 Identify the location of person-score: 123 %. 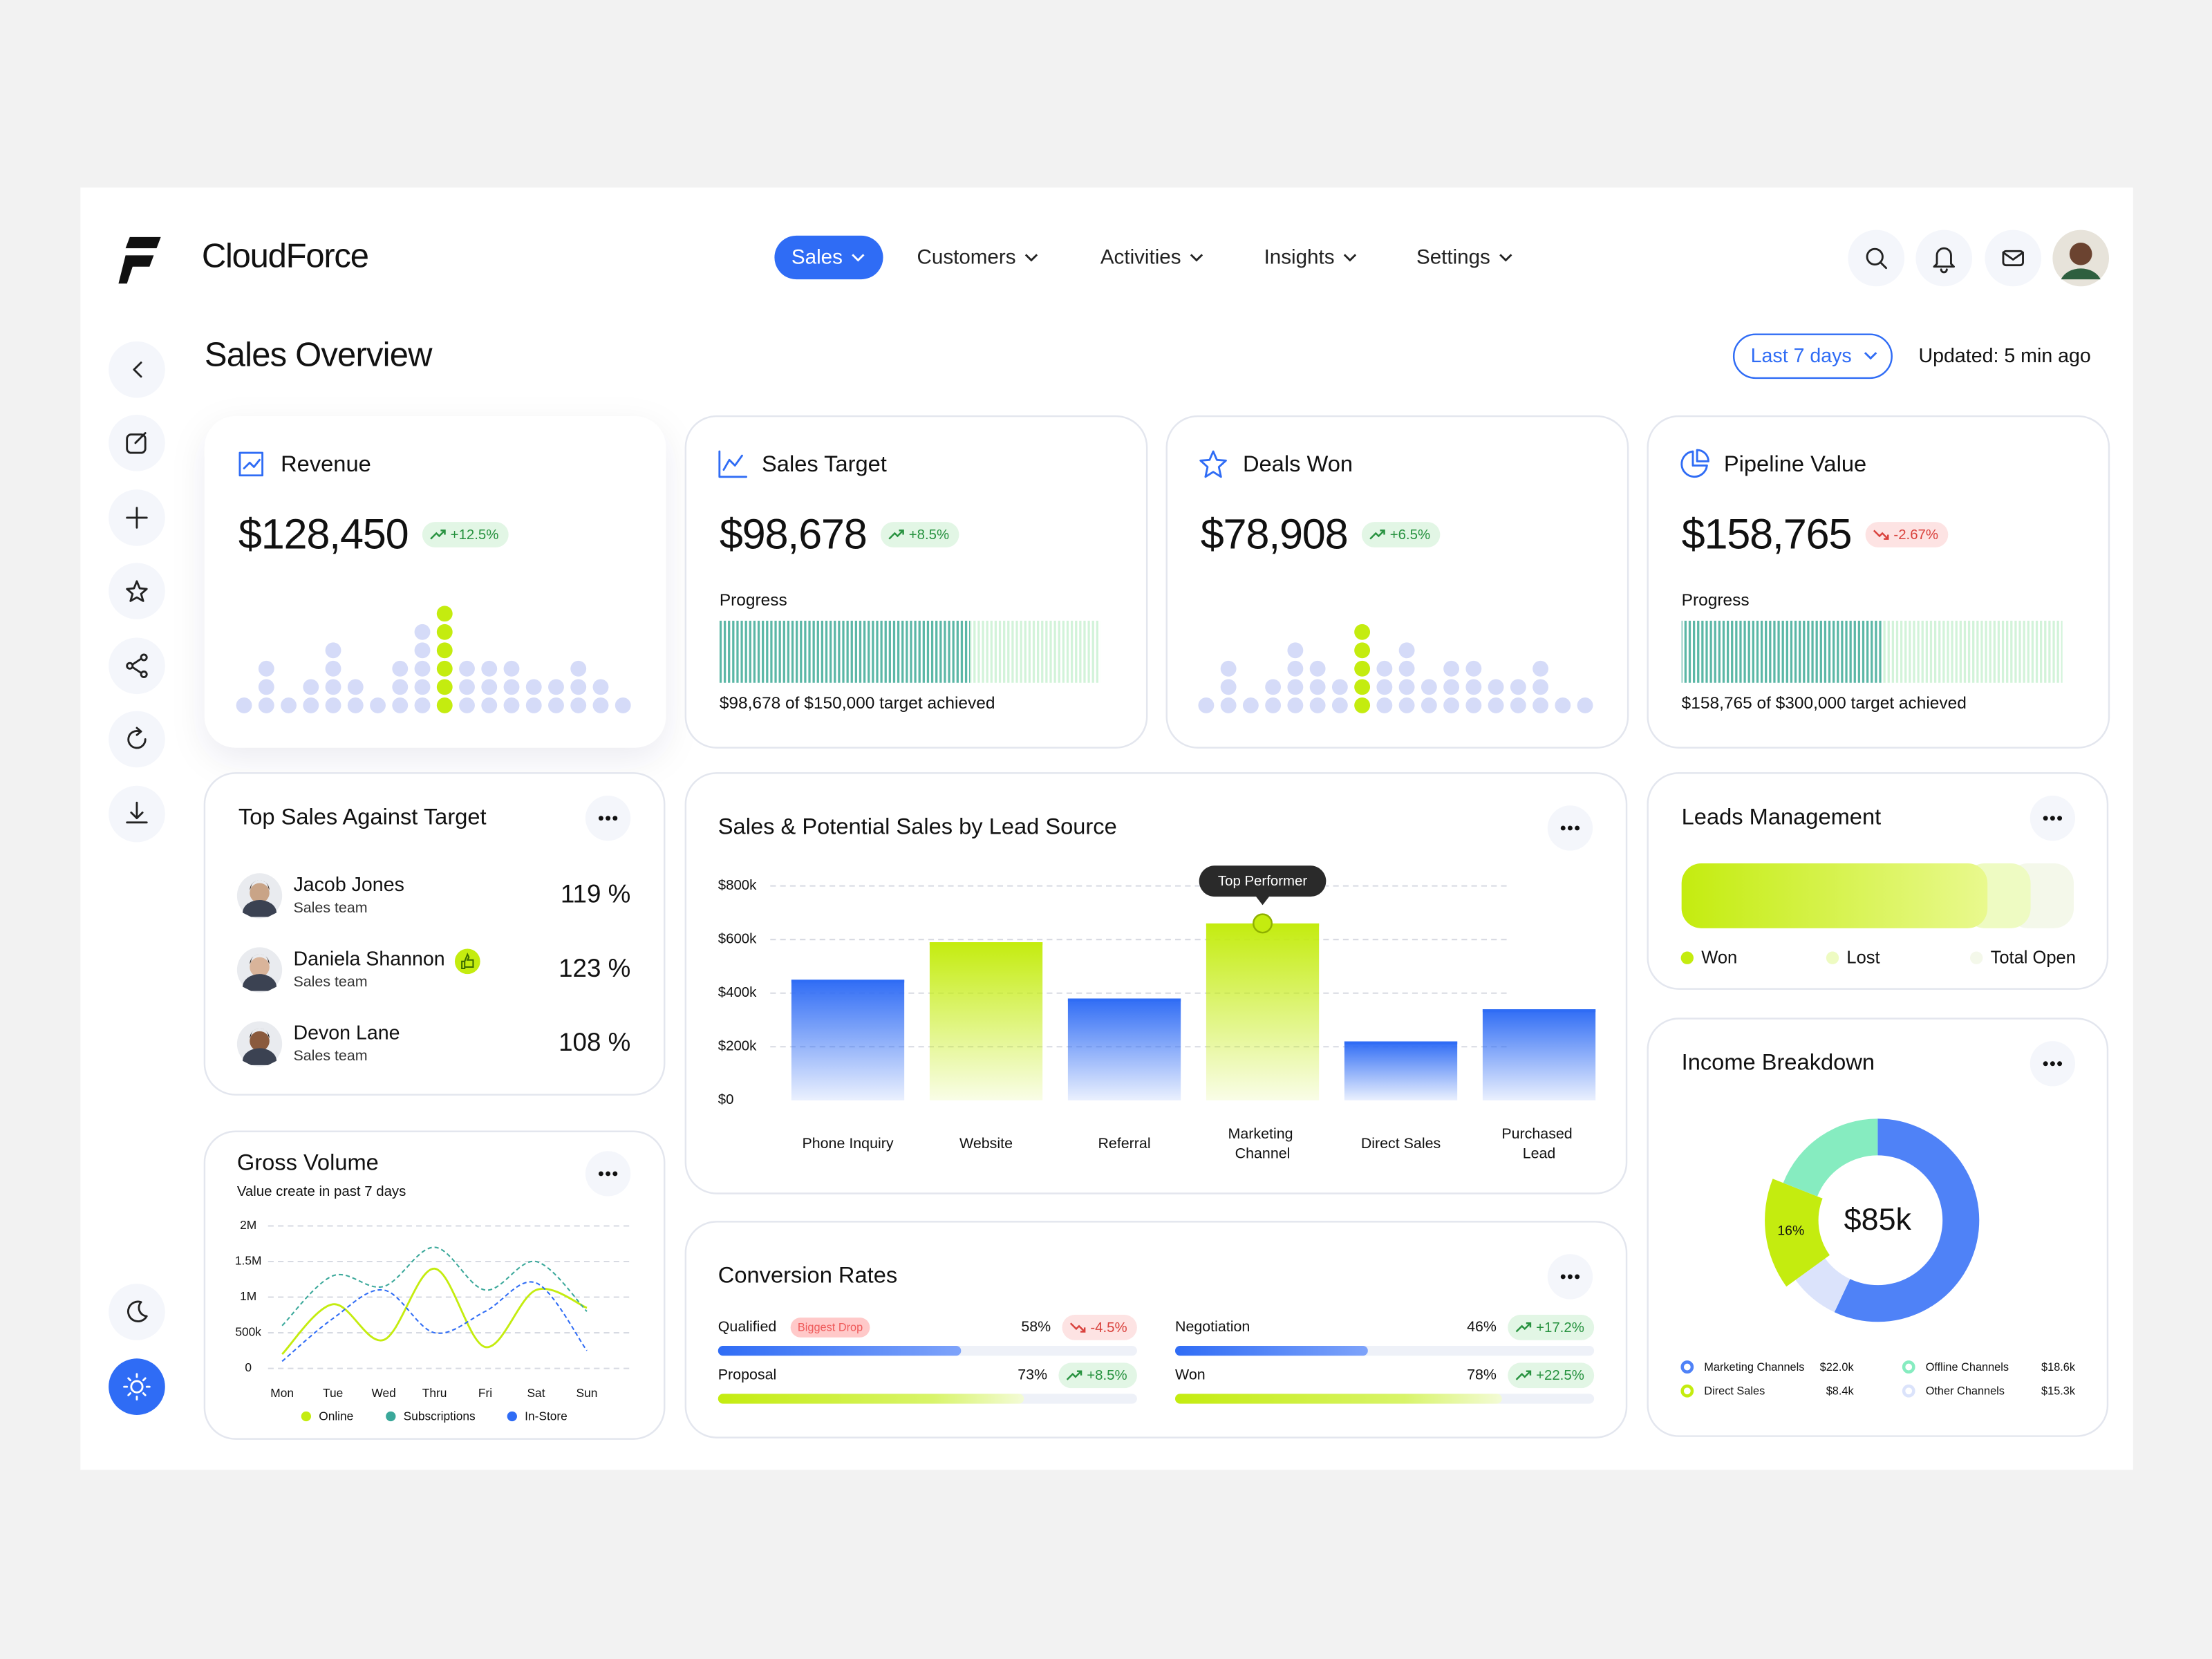
(595, 968).